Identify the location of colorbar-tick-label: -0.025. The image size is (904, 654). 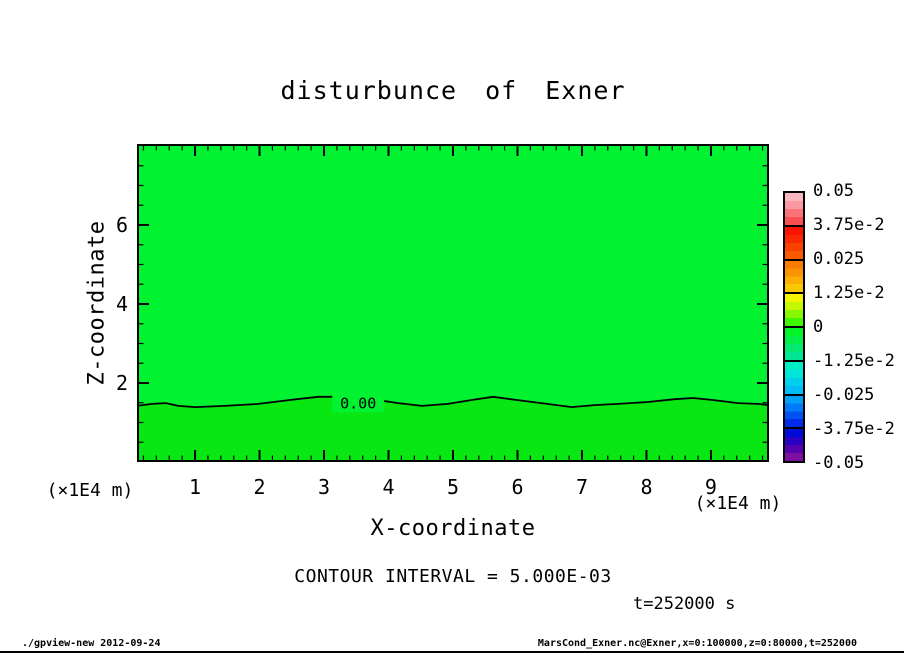
(844, 395).